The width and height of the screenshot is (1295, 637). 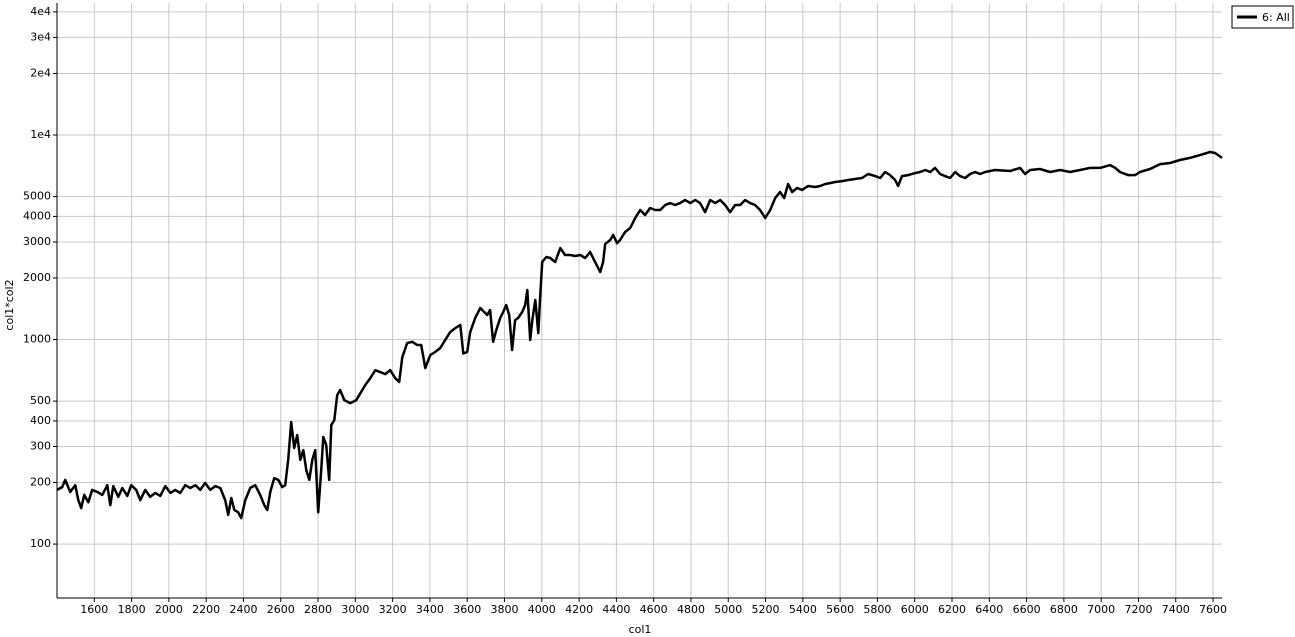 I want to click on y-tick-label: 5000, so click(x=37, y=196).